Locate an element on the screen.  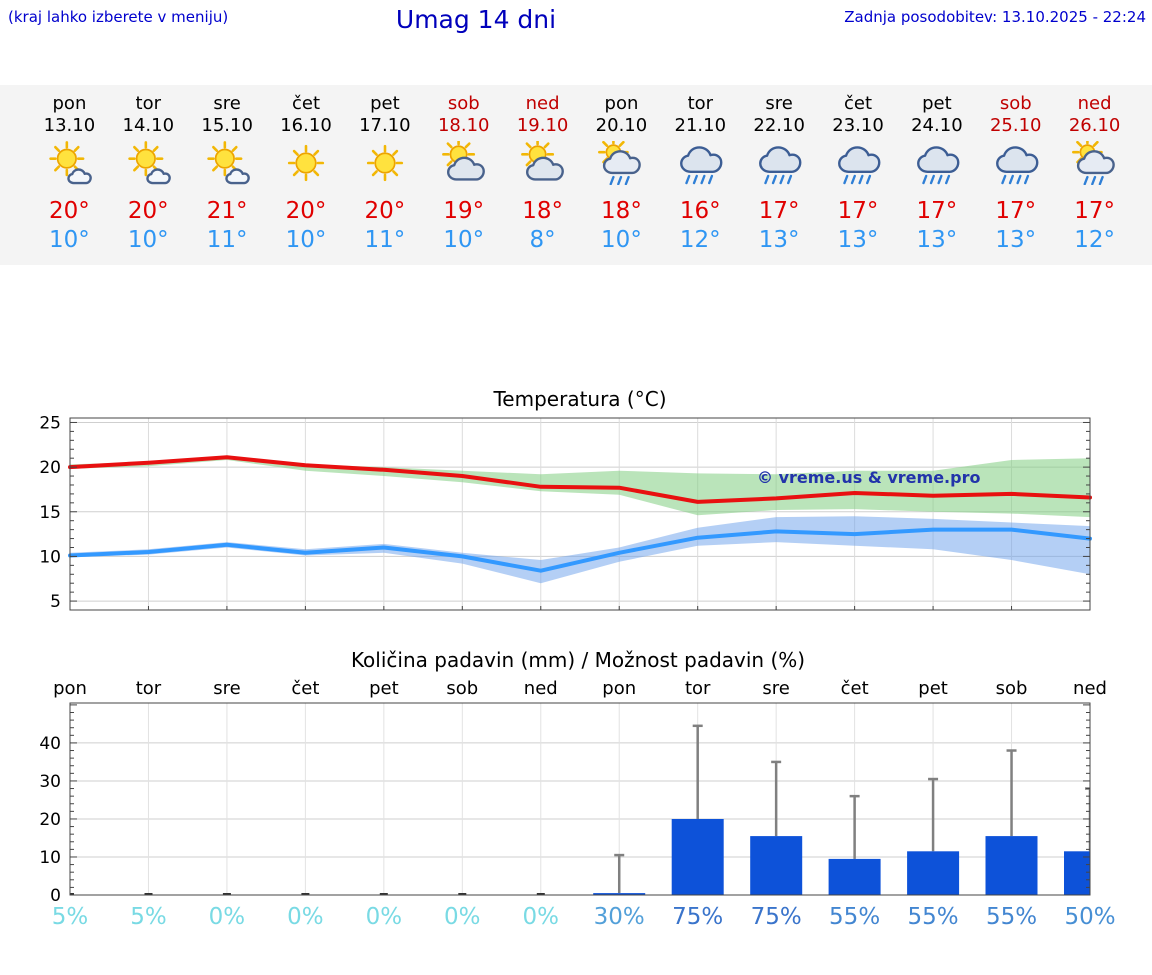
day-date: 15.10 is located at coordinates (227, 125).